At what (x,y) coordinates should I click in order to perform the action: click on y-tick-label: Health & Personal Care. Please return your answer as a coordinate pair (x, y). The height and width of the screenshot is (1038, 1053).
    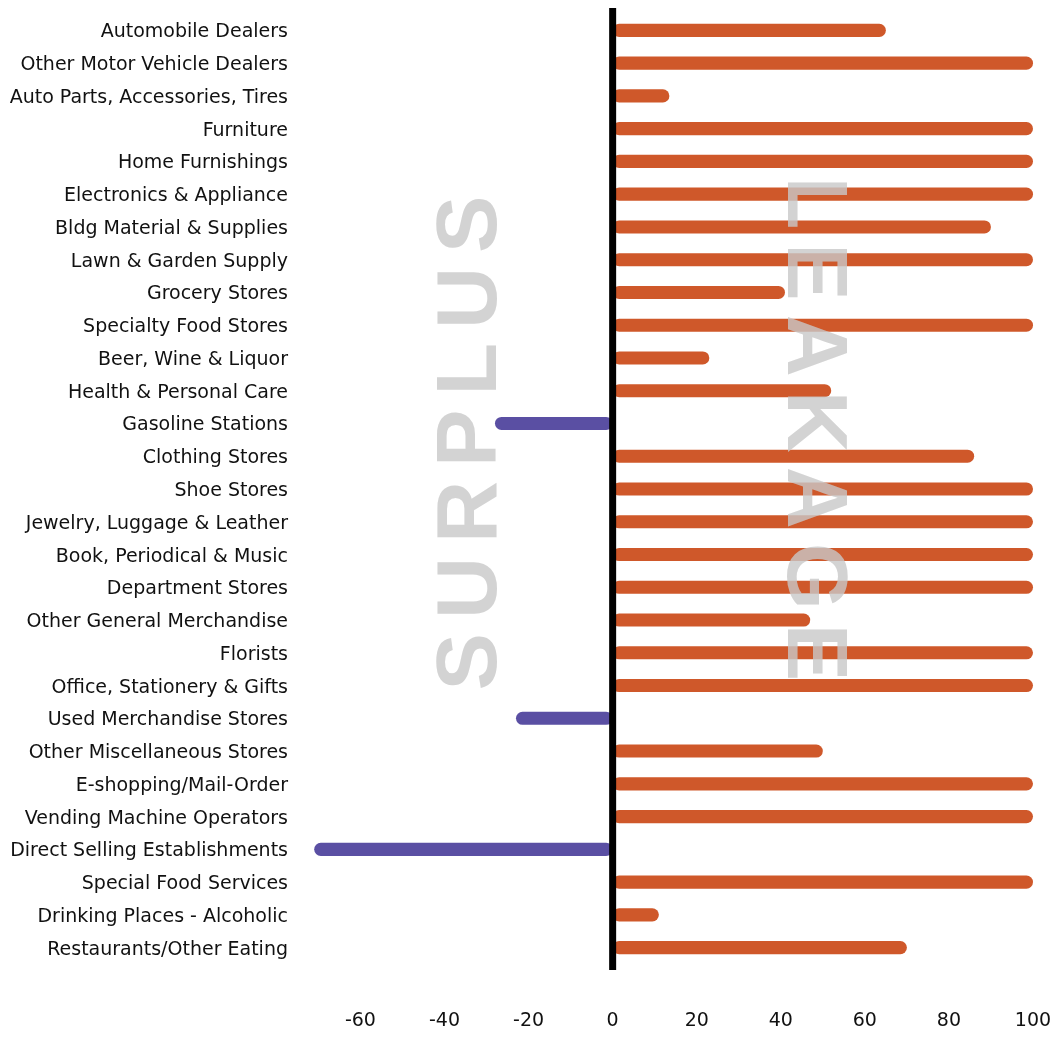
    Looking at the image, I should click on (177, 390).